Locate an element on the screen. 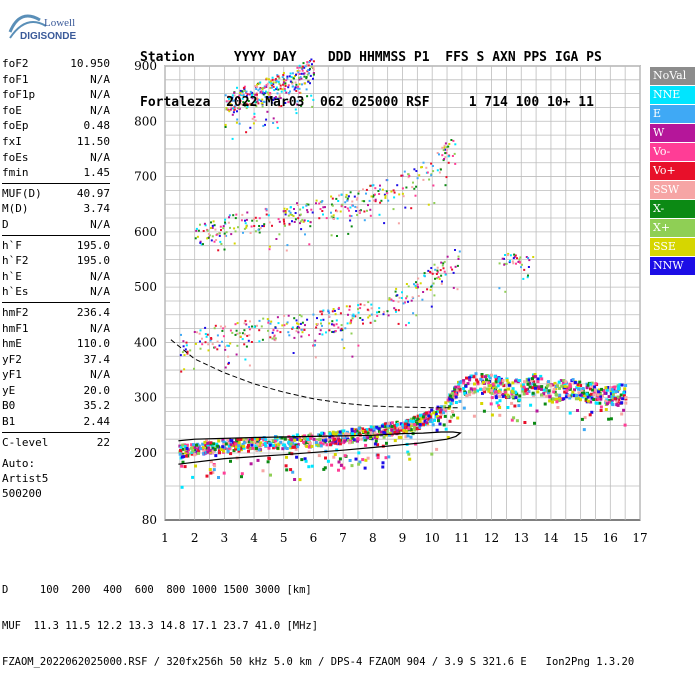 The height and width of the screenshot is (680, 700). auto-line3: 500200 is located at coordinates (22, 494).